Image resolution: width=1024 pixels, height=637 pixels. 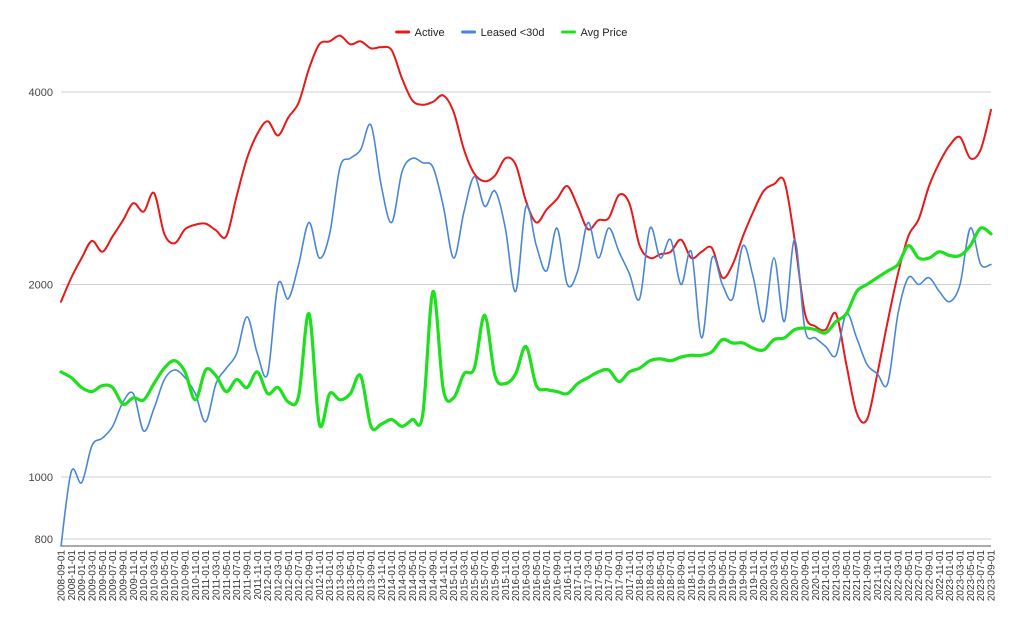 I want to click on x-tick-label: 2020-11-01, so click(x=816, y=575).